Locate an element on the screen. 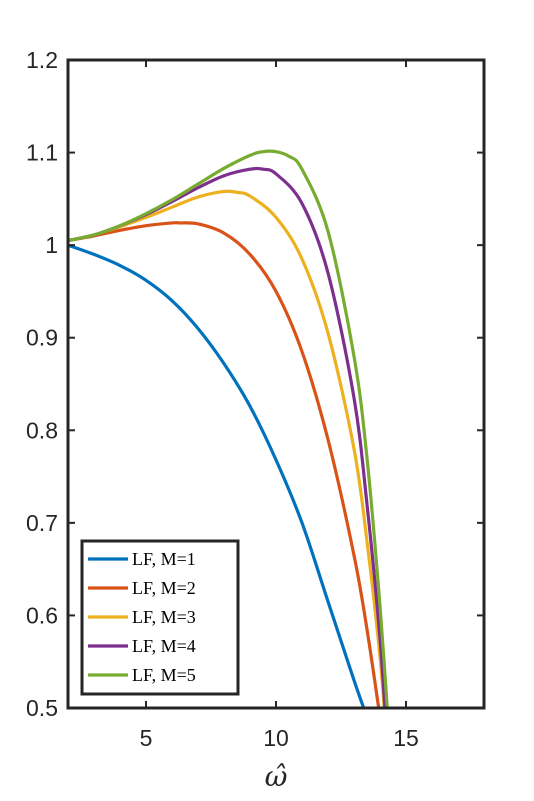  x-tick-label: 10 is located at coordinates (276, 738).